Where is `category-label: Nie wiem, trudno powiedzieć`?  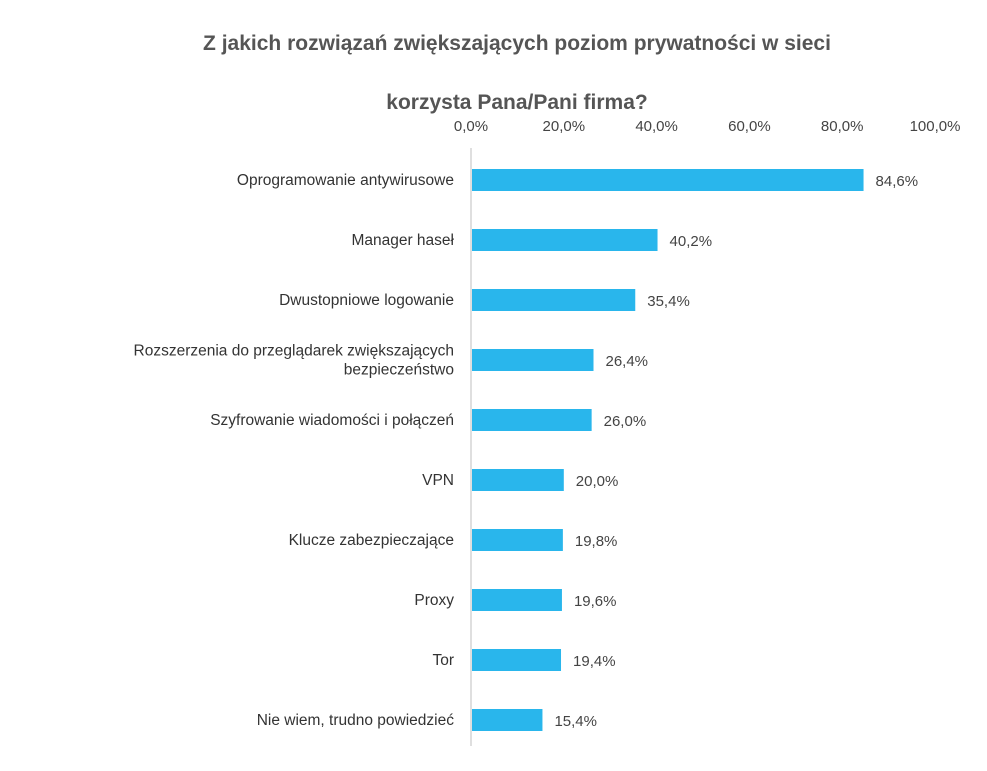 category-label: Nie wiem, trudno powiedzieć is located at coordinates (356, 720).